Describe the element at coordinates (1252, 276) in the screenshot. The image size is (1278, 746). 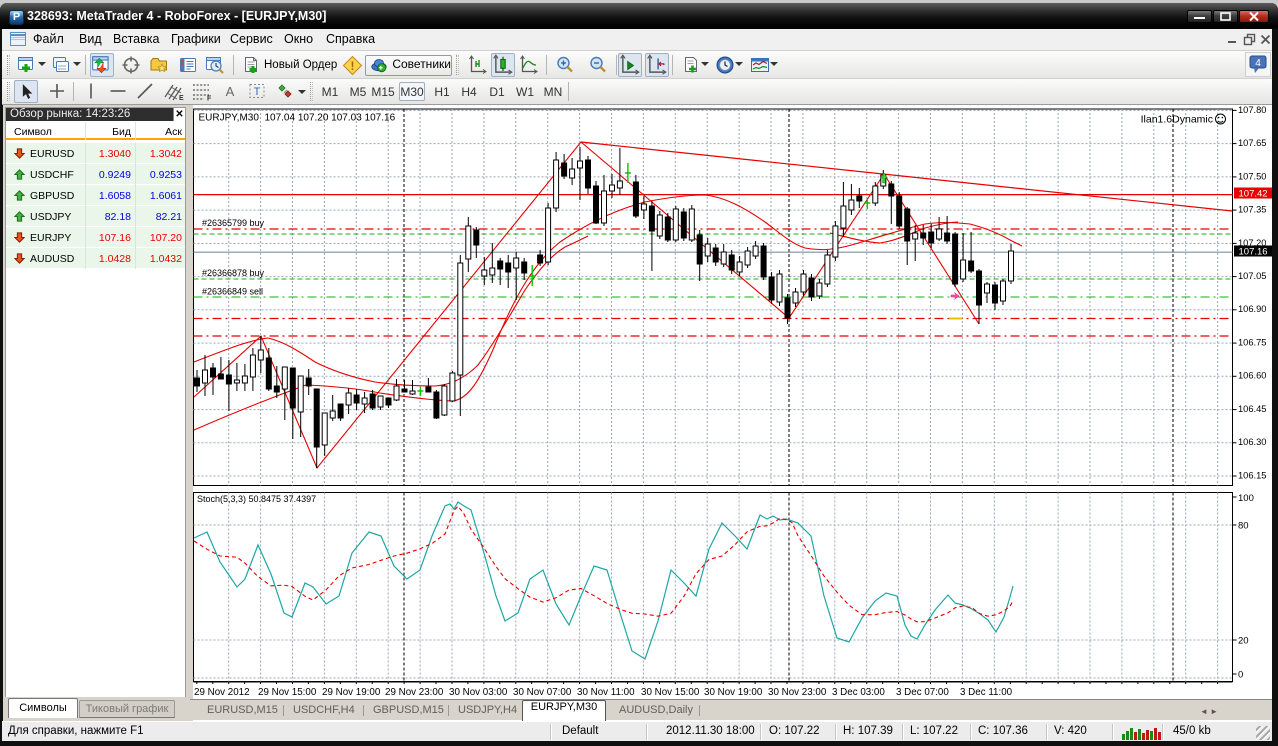
I see `svg-text: 107.05` at that location.